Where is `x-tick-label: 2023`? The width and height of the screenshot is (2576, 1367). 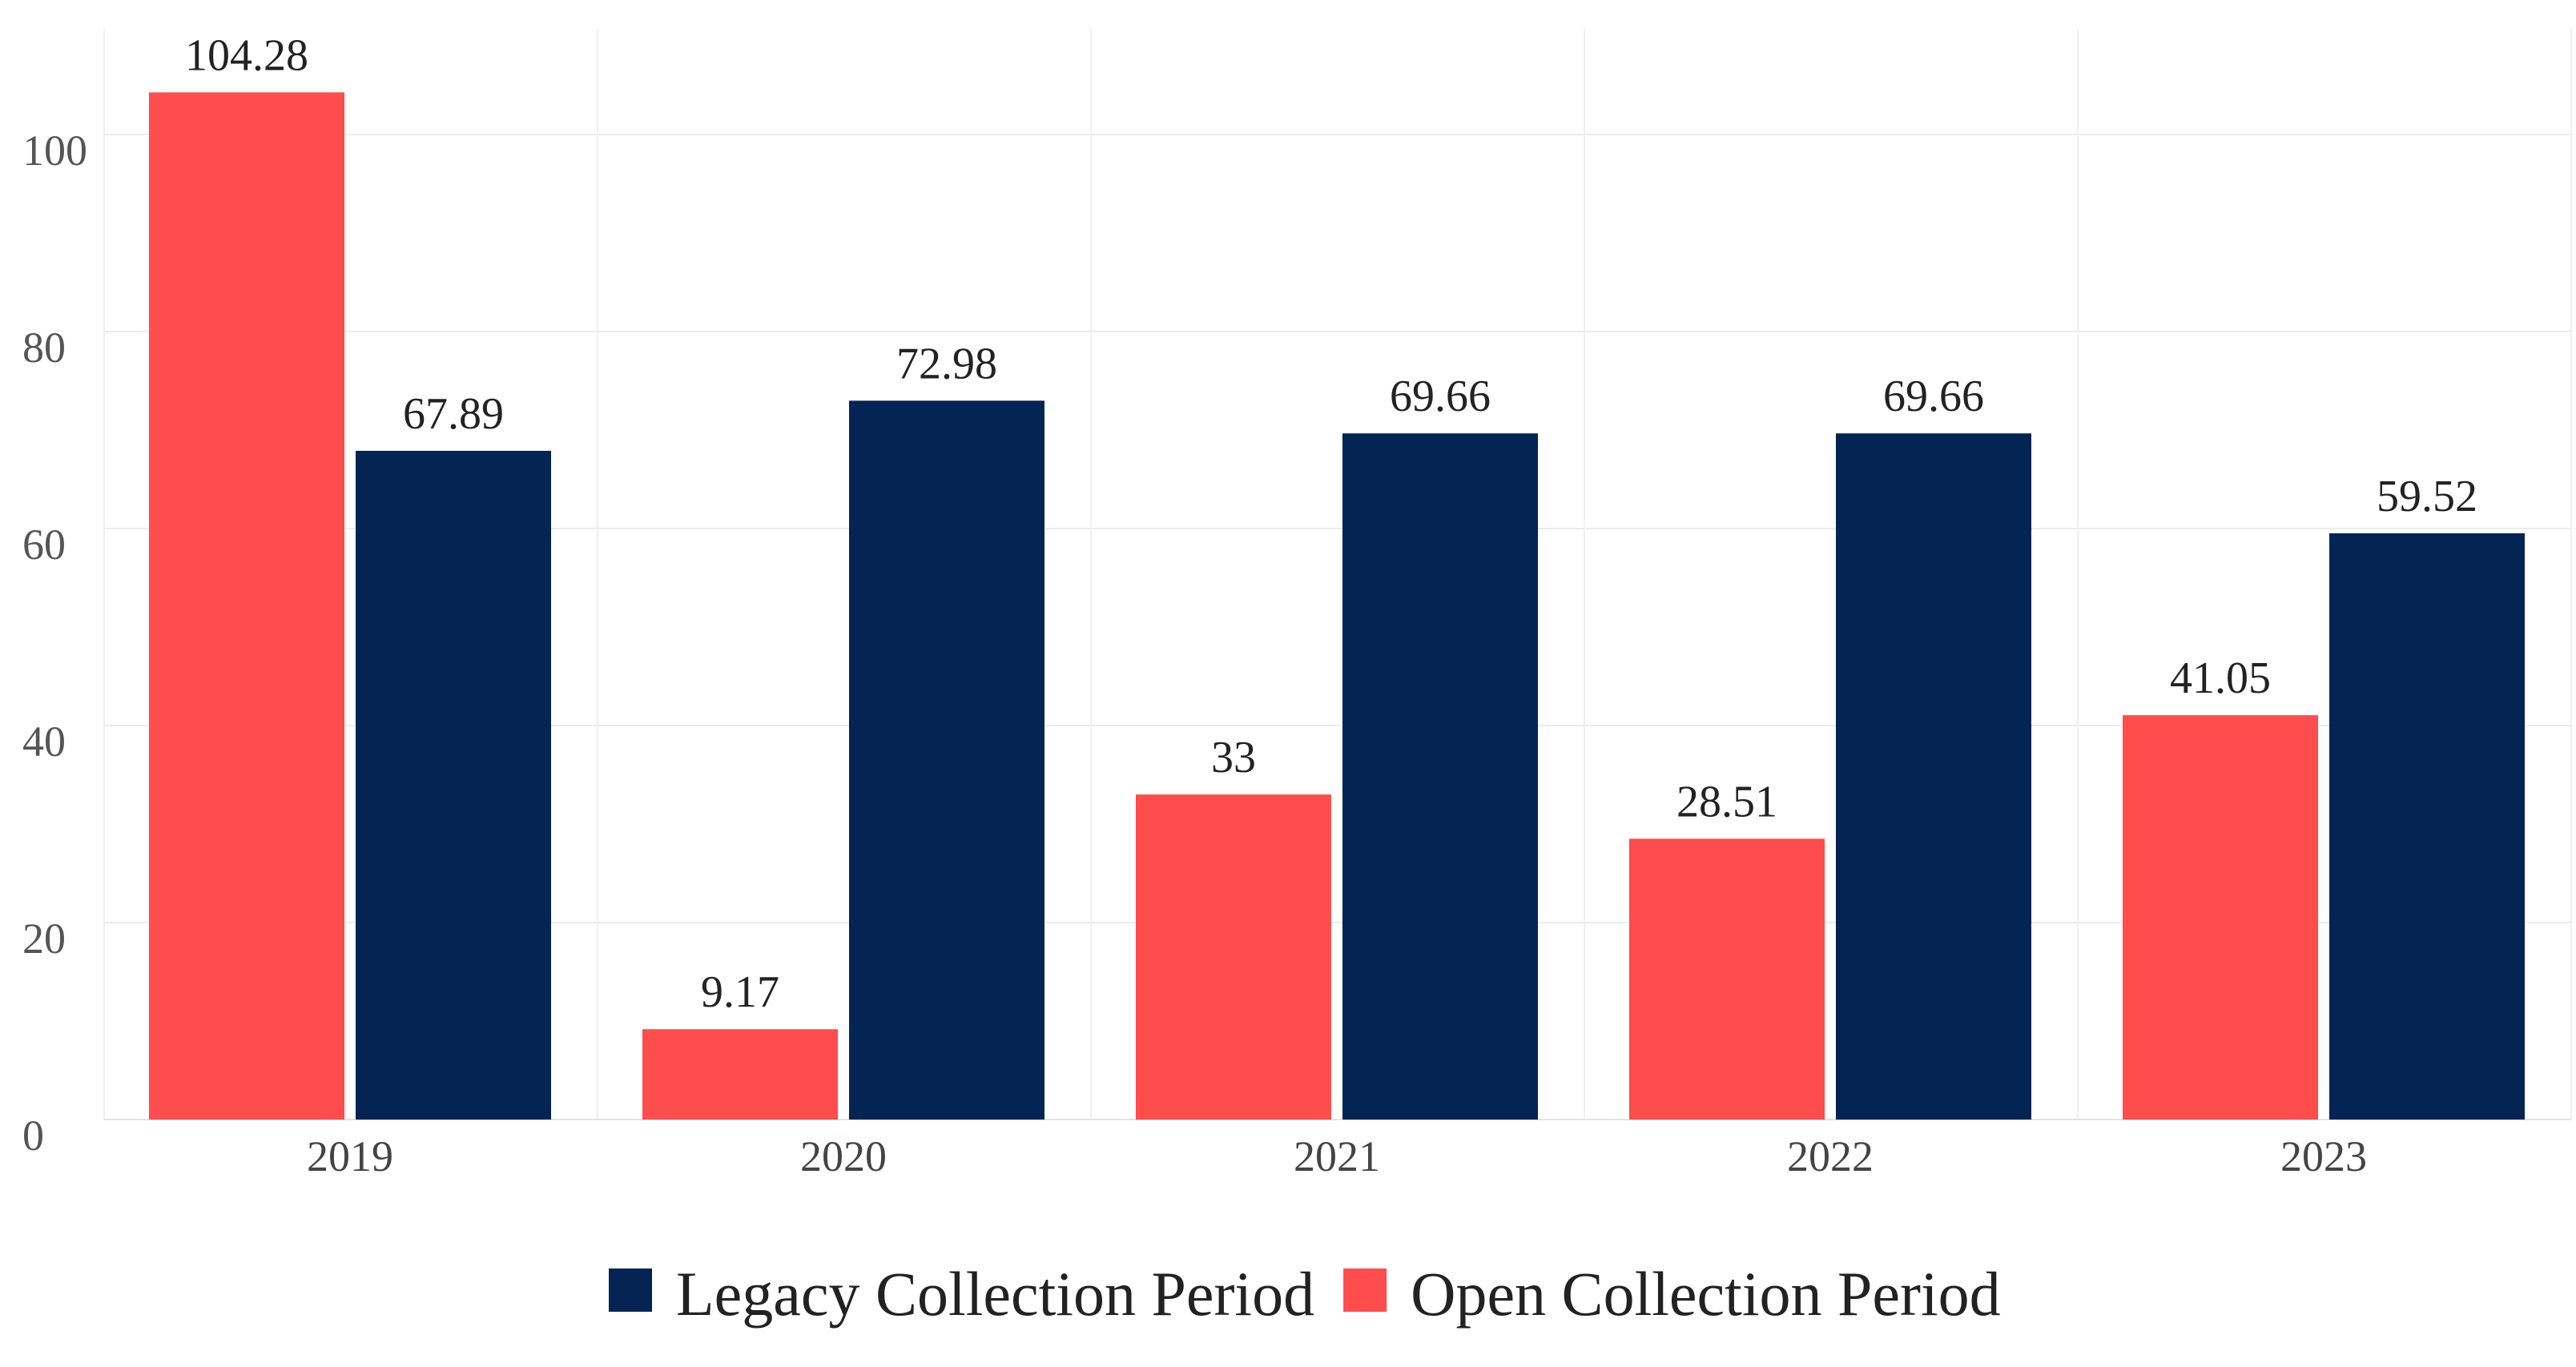 x-tick-label: 2023 is located at coordinates (2323, 1156).